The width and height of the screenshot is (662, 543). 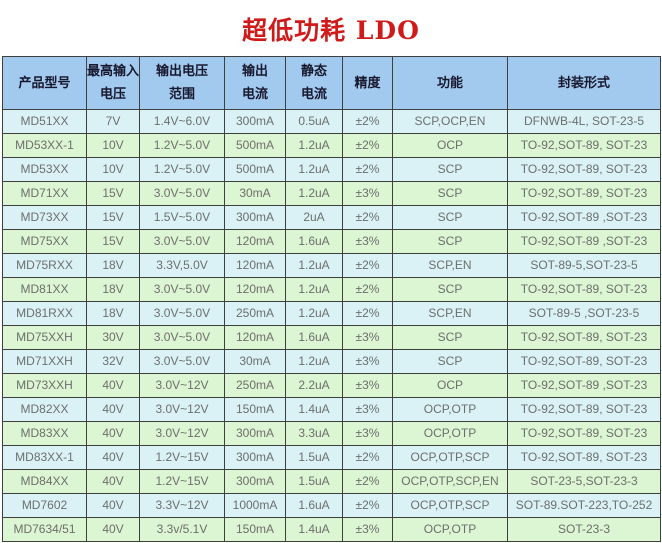 I want to click on cell-model: MD75XX, so click(x=44, y=241).